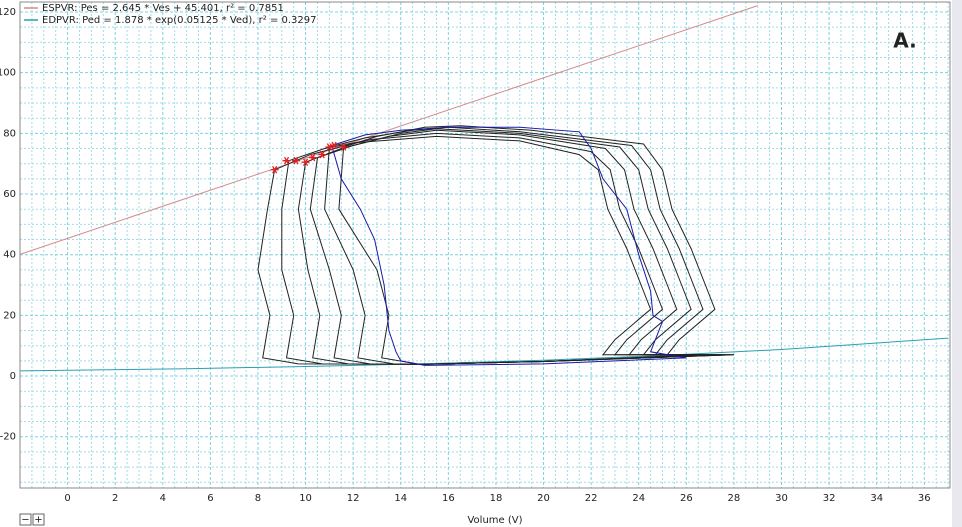 This screenshot has width=962, height=527. Describe the element at coordinates (924, 498) in the screenshot. I see `x-tick-label: 36` at that location.